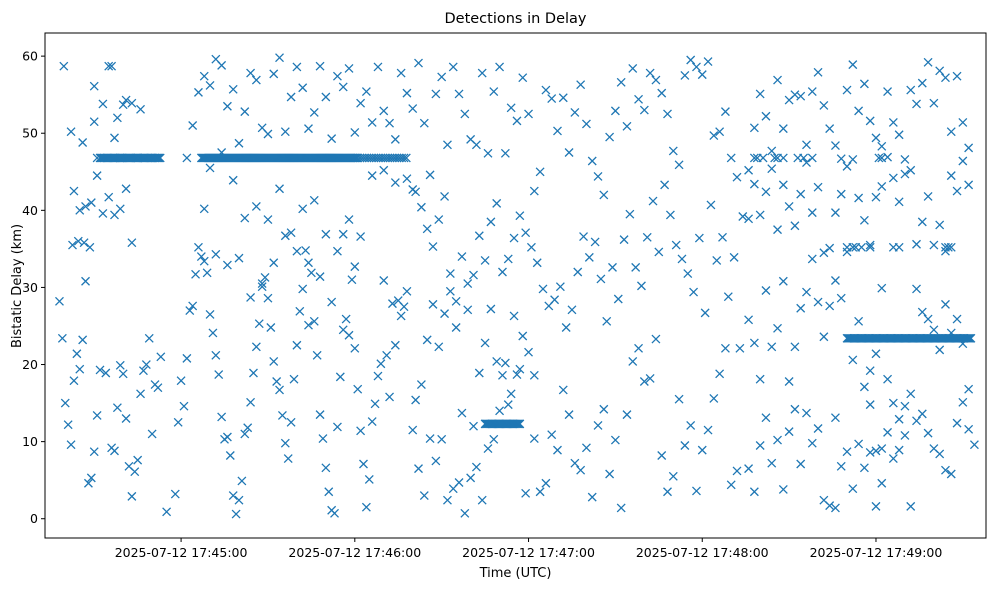 The image size is (989, 590). What do you see at coordinates (17, 286) in the screenshot?
I see `y-axis-label: Bistatic Delay (km)` at bounding box center [17, 286].